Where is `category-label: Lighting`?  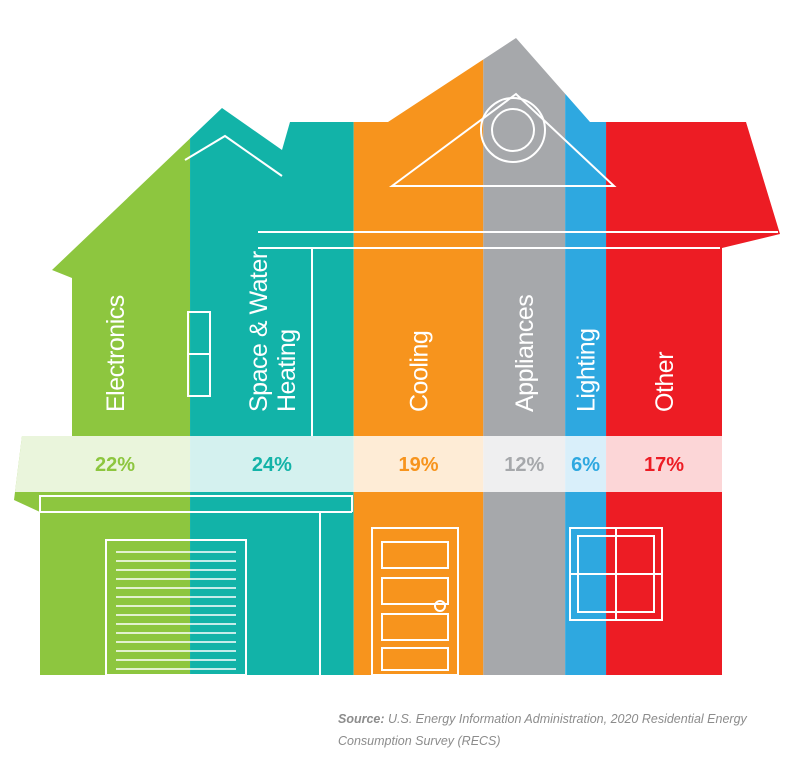
category-label: Lighting is located at coordinates (587, 370).